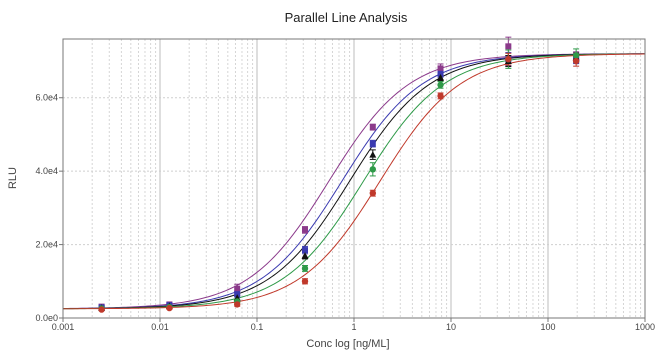 The width and height of the screenshot is (655, 353). I want to click on y-axis-ticks: 0.0e0 2.0e4 4.0e4 6.0e4, so click(49, 208).